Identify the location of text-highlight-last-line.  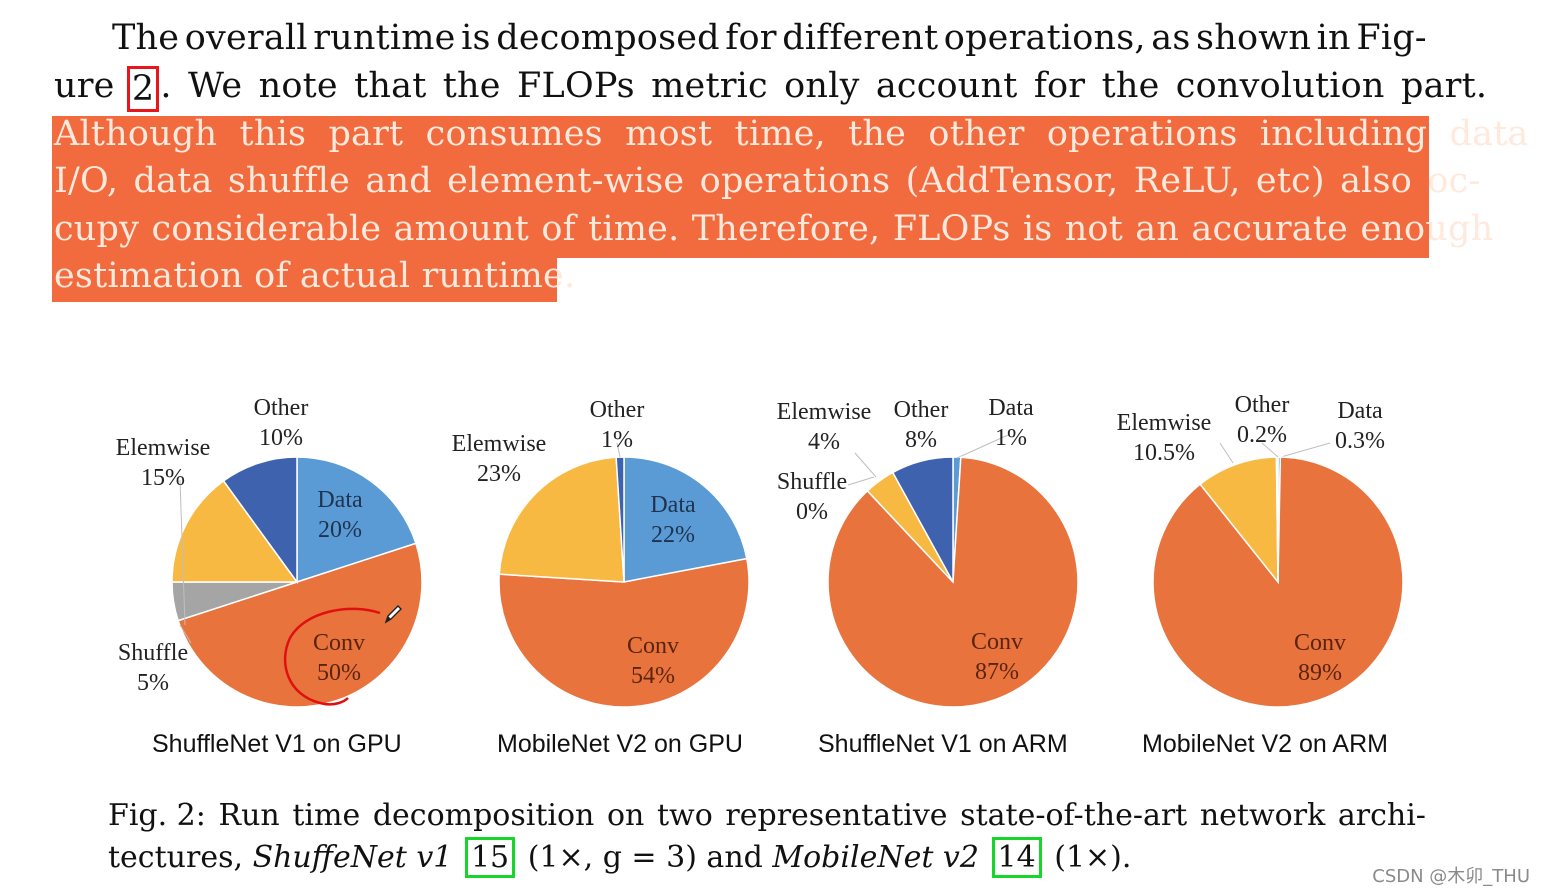
(304, 280).